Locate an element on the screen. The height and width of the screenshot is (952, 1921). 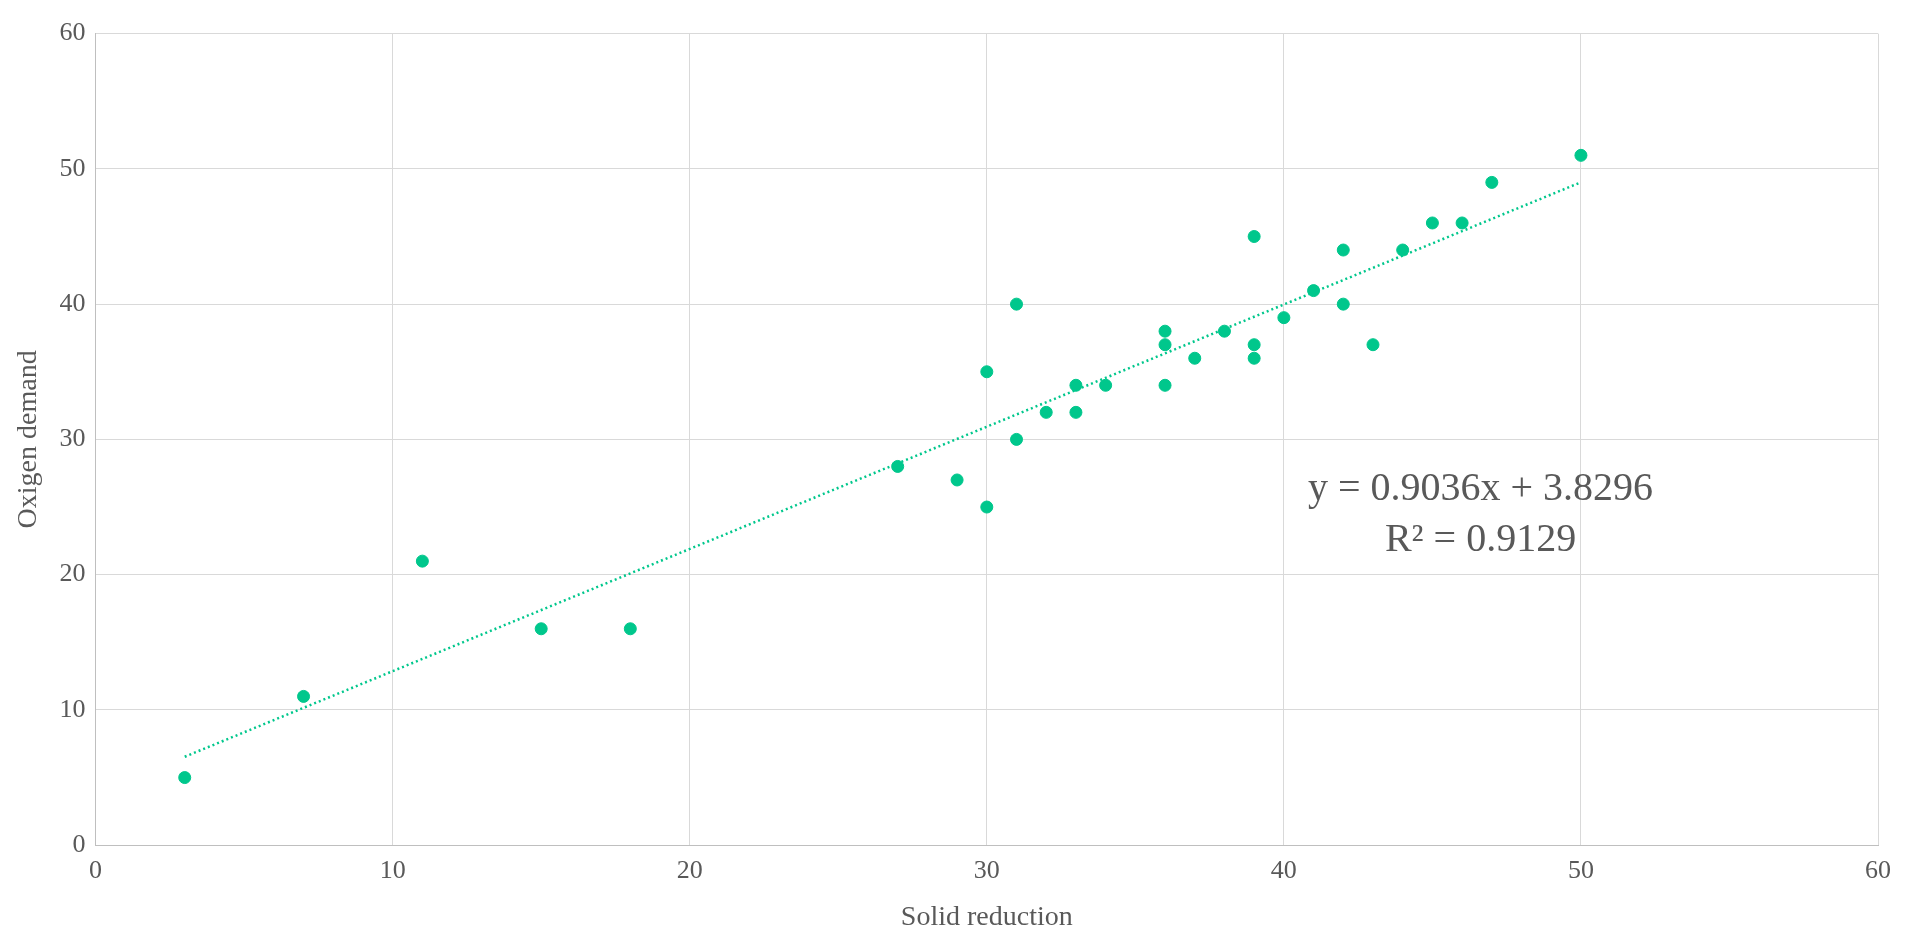
y-tick-label: 60 is located at coordinates (72, 32).